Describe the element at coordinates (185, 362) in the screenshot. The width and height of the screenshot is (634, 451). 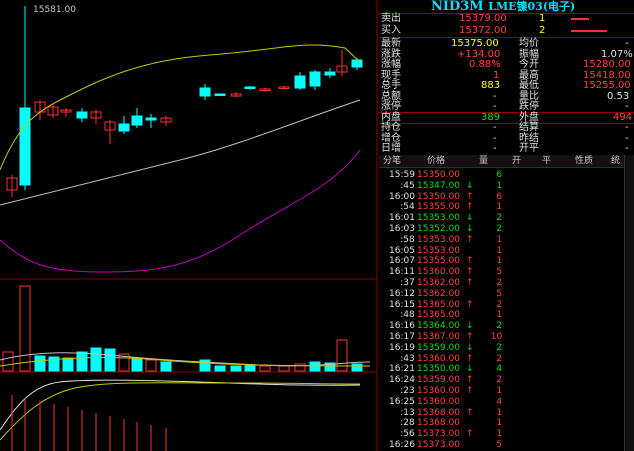
I see `volume-ma-line` at that location.